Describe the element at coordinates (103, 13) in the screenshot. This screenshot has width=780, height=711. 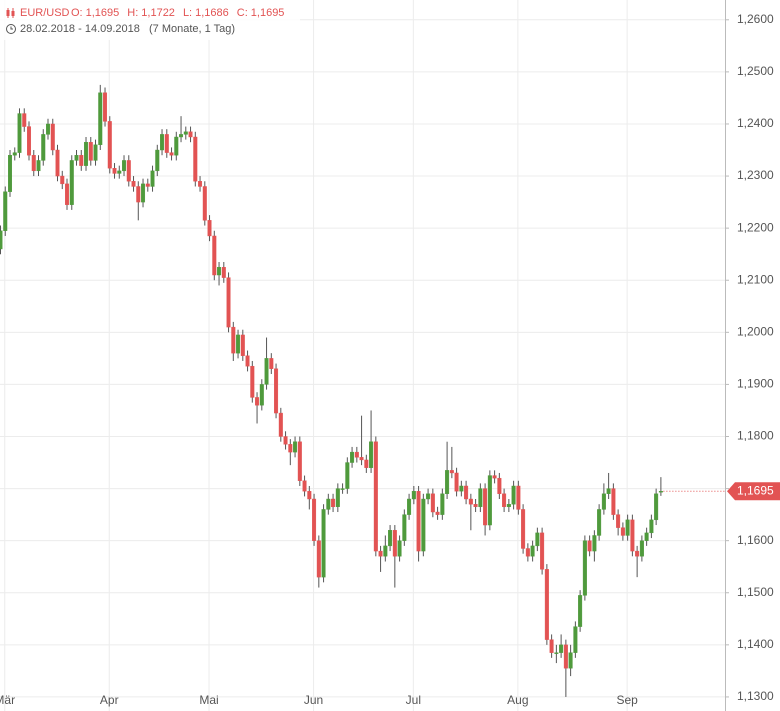
I see `ohlc-value: 1,1695` at that location.